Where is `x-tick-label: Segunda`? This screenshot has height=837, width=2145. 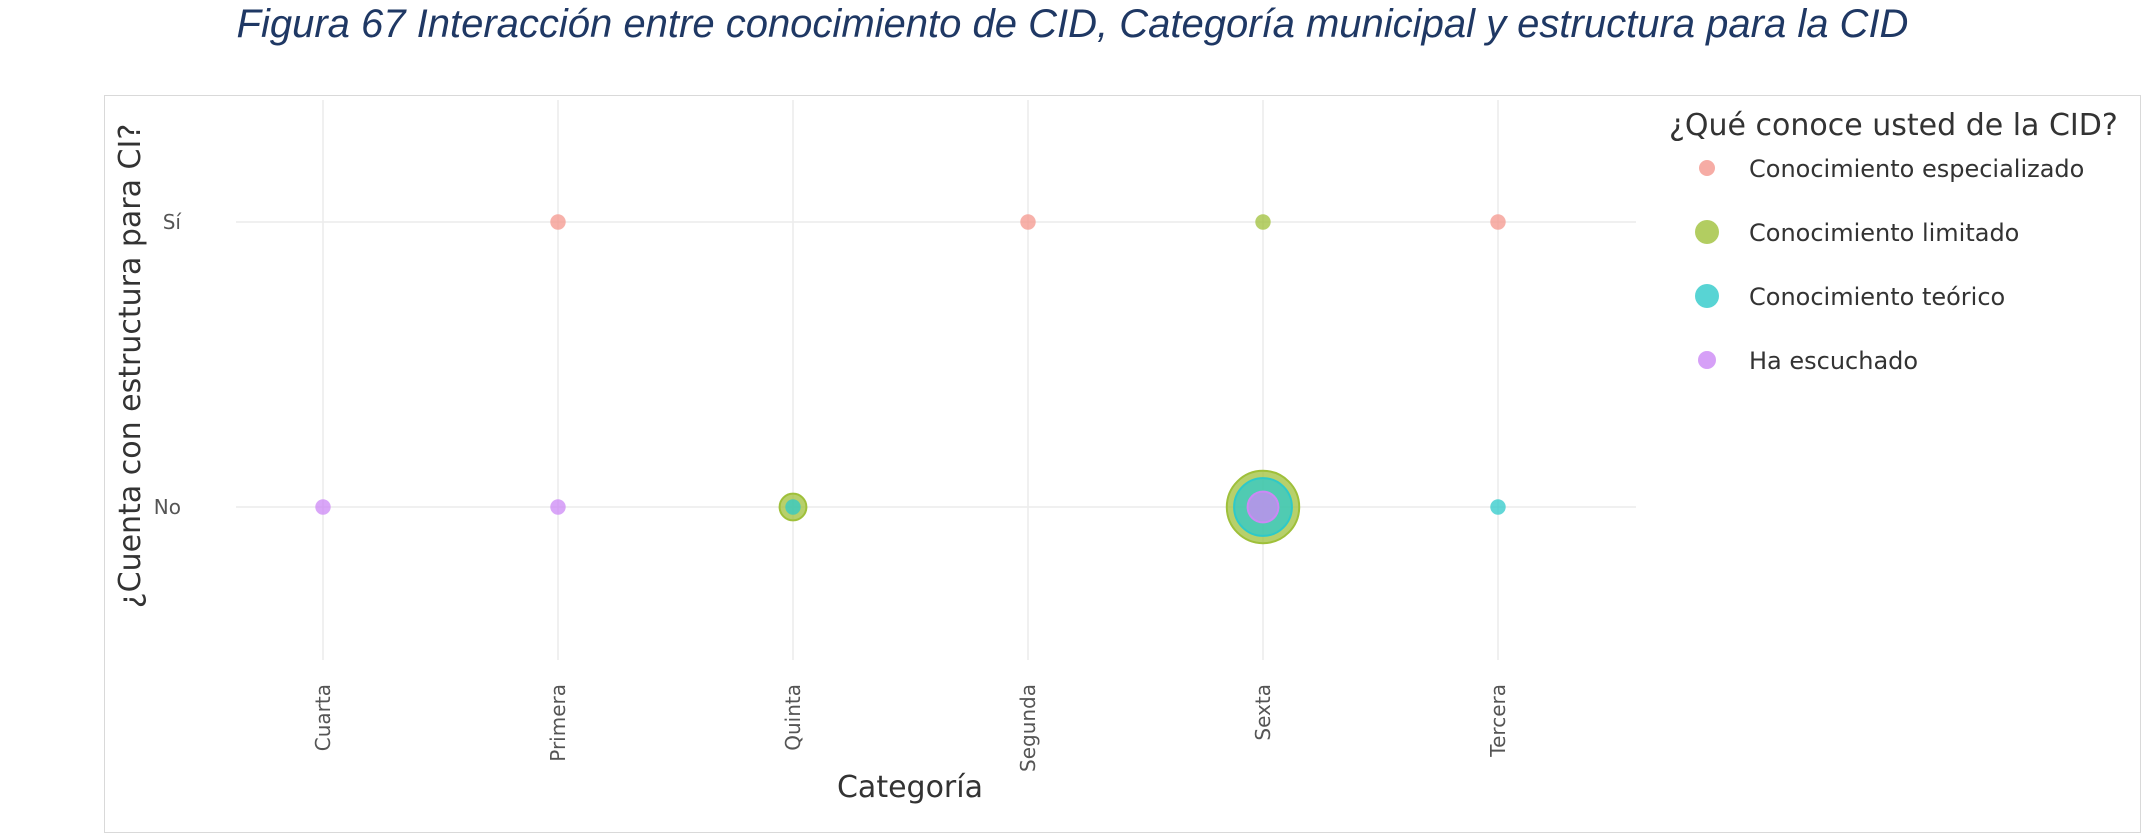 x-tick-label: Segunda is located at coordinates (1028, 728).